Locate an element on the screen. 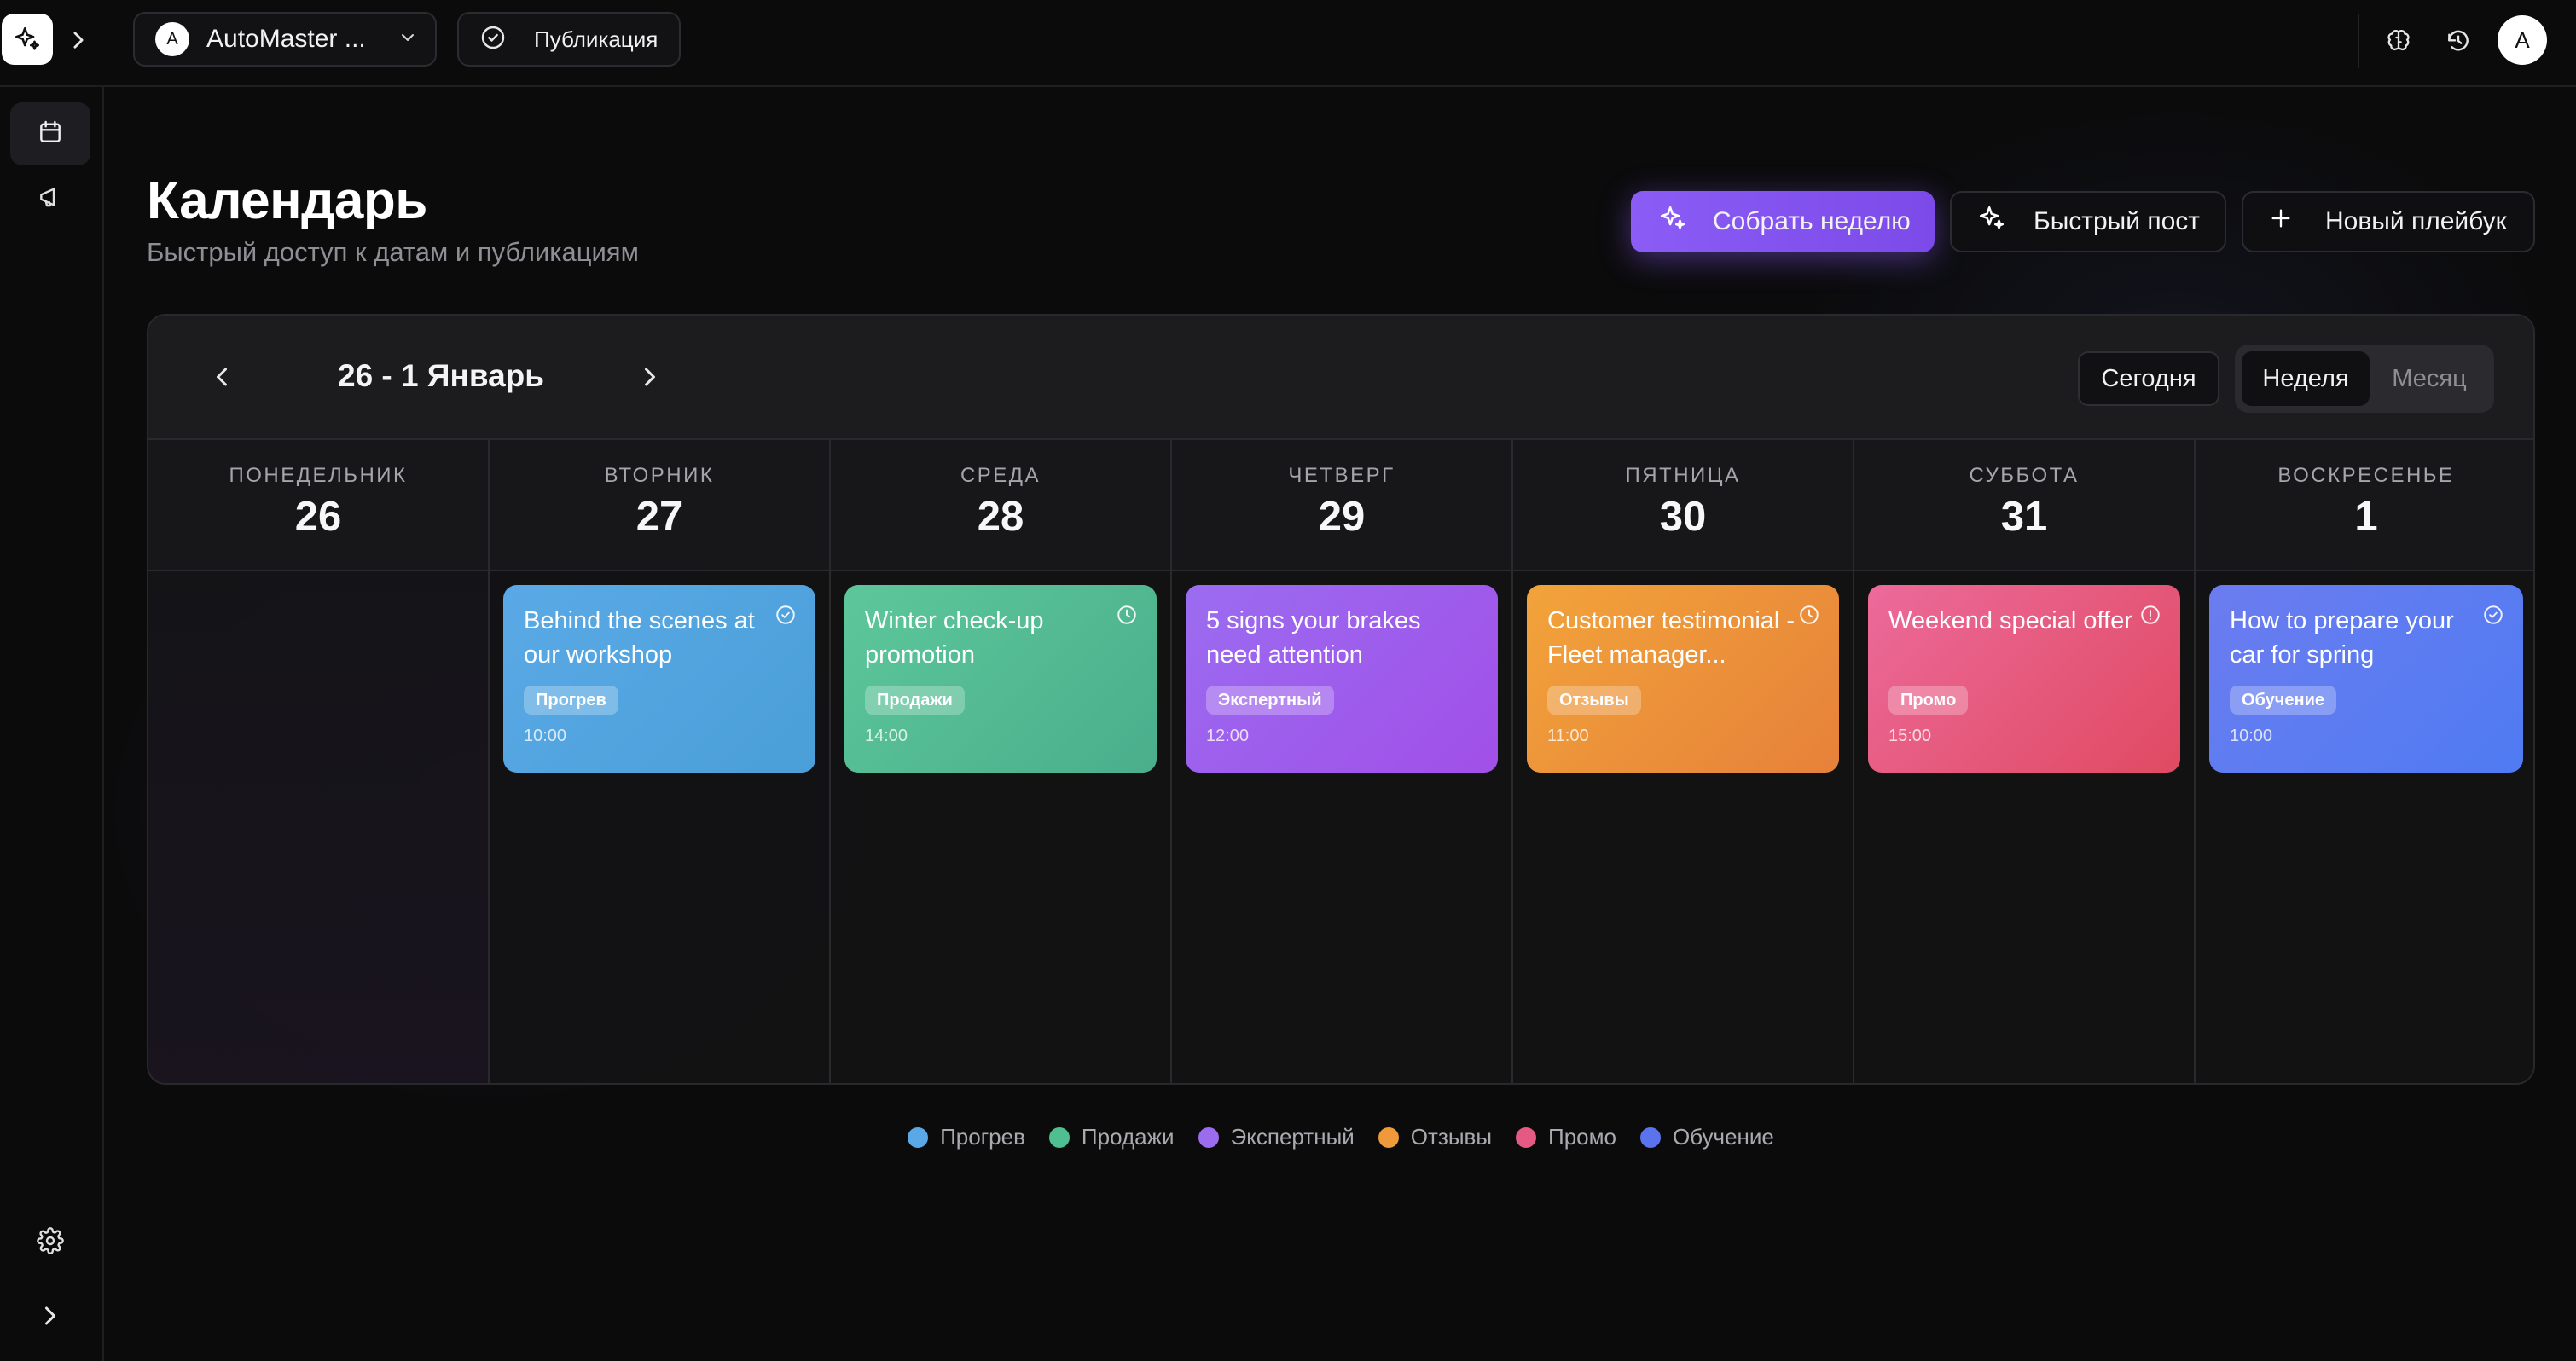 The height and width of the screenshot is (1361, 2576). view-month-tab: Месяц is located at coordinates (2429, 378).